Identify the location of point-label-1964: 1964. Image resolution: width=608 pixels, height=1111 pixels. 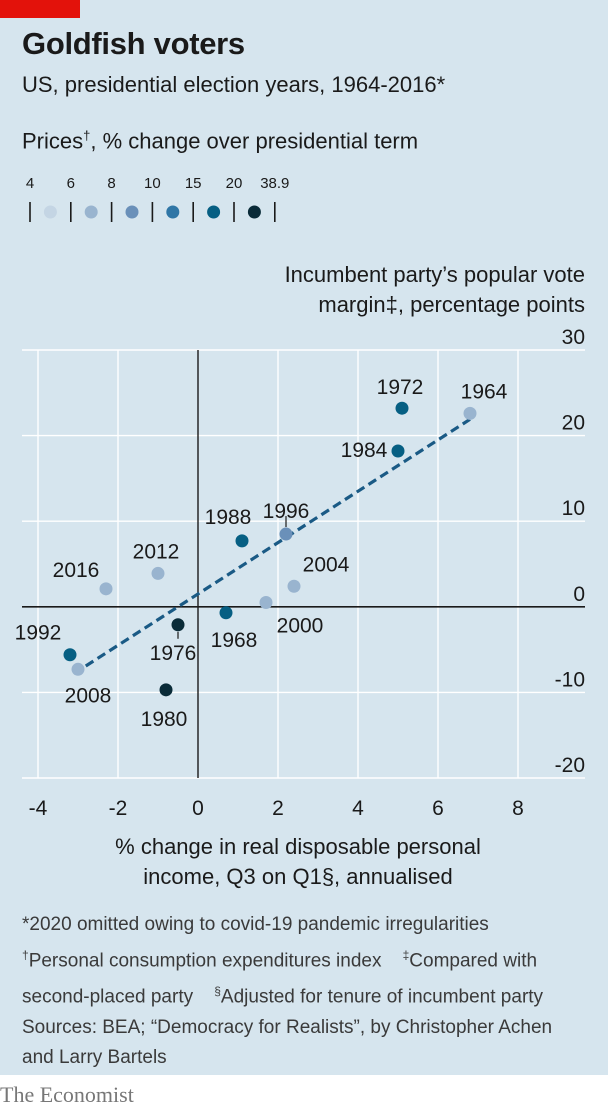
(484, 391).